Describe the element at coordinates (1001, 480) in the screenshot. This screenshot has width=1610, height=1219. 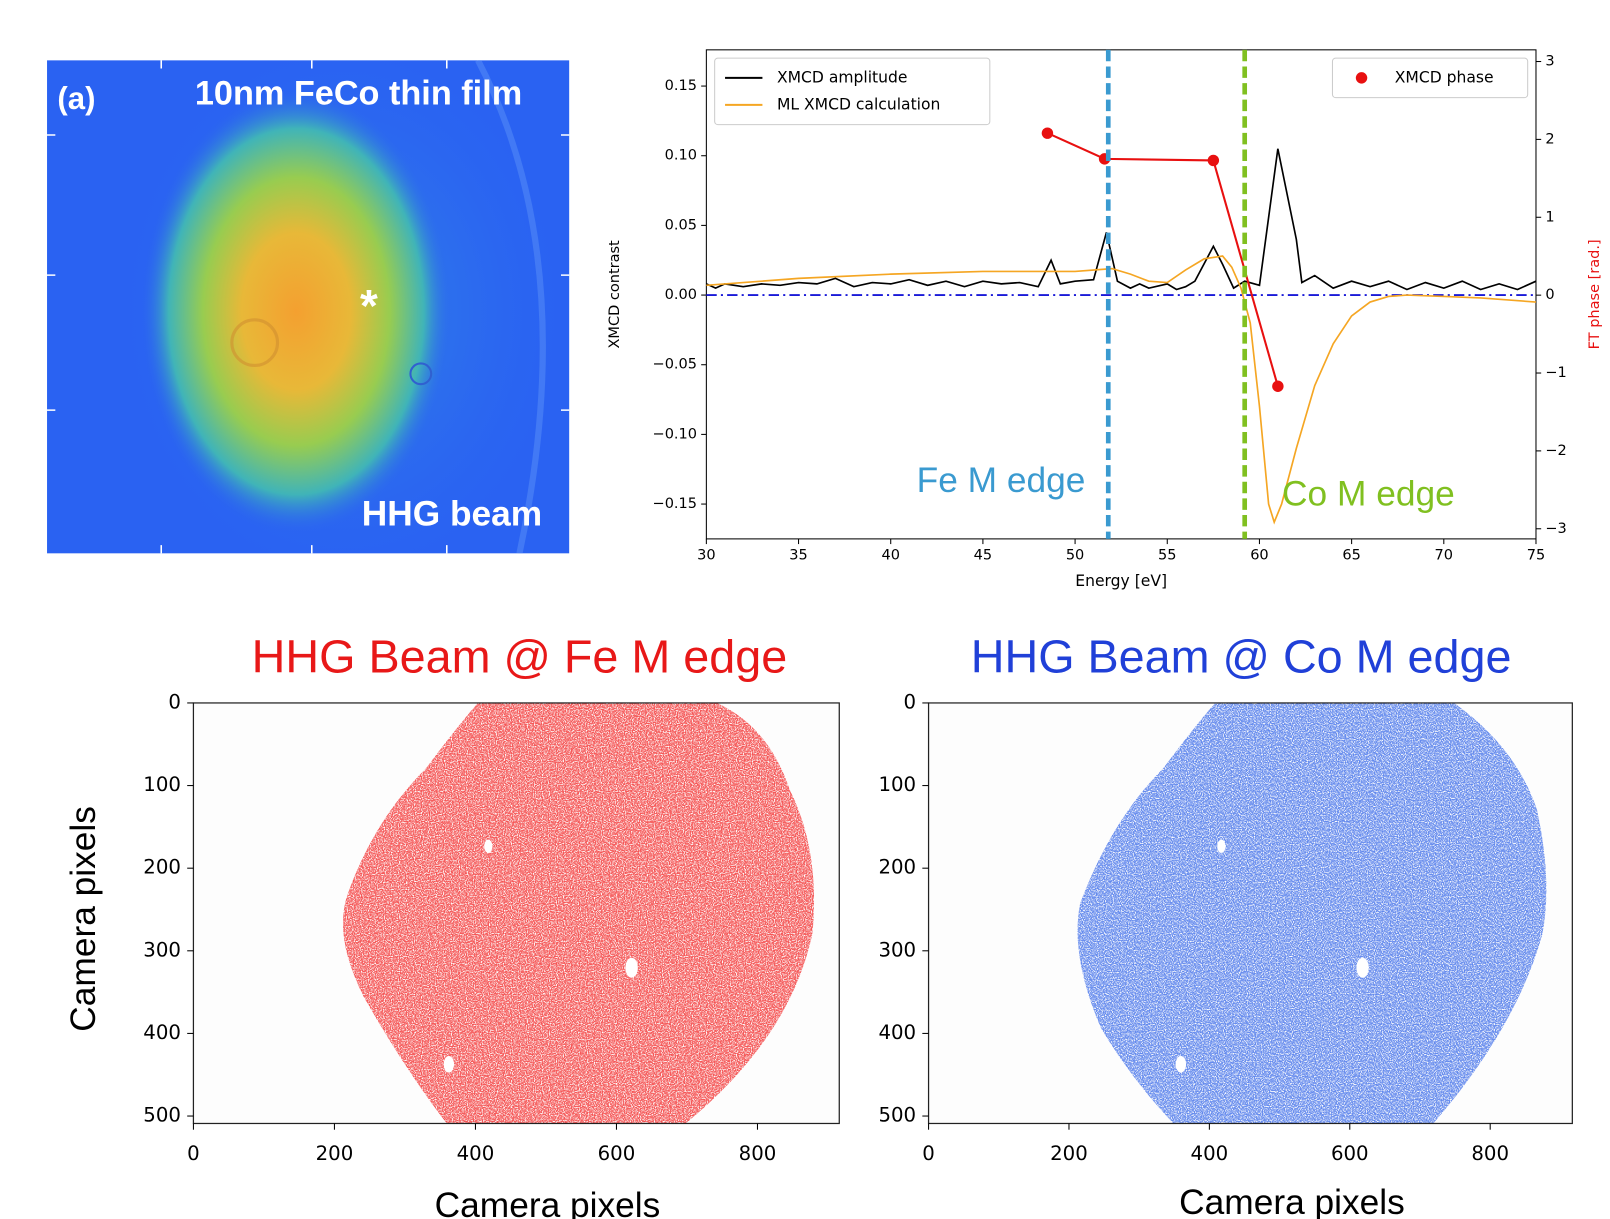
I see `edge-label: Fe M edge` at that location.